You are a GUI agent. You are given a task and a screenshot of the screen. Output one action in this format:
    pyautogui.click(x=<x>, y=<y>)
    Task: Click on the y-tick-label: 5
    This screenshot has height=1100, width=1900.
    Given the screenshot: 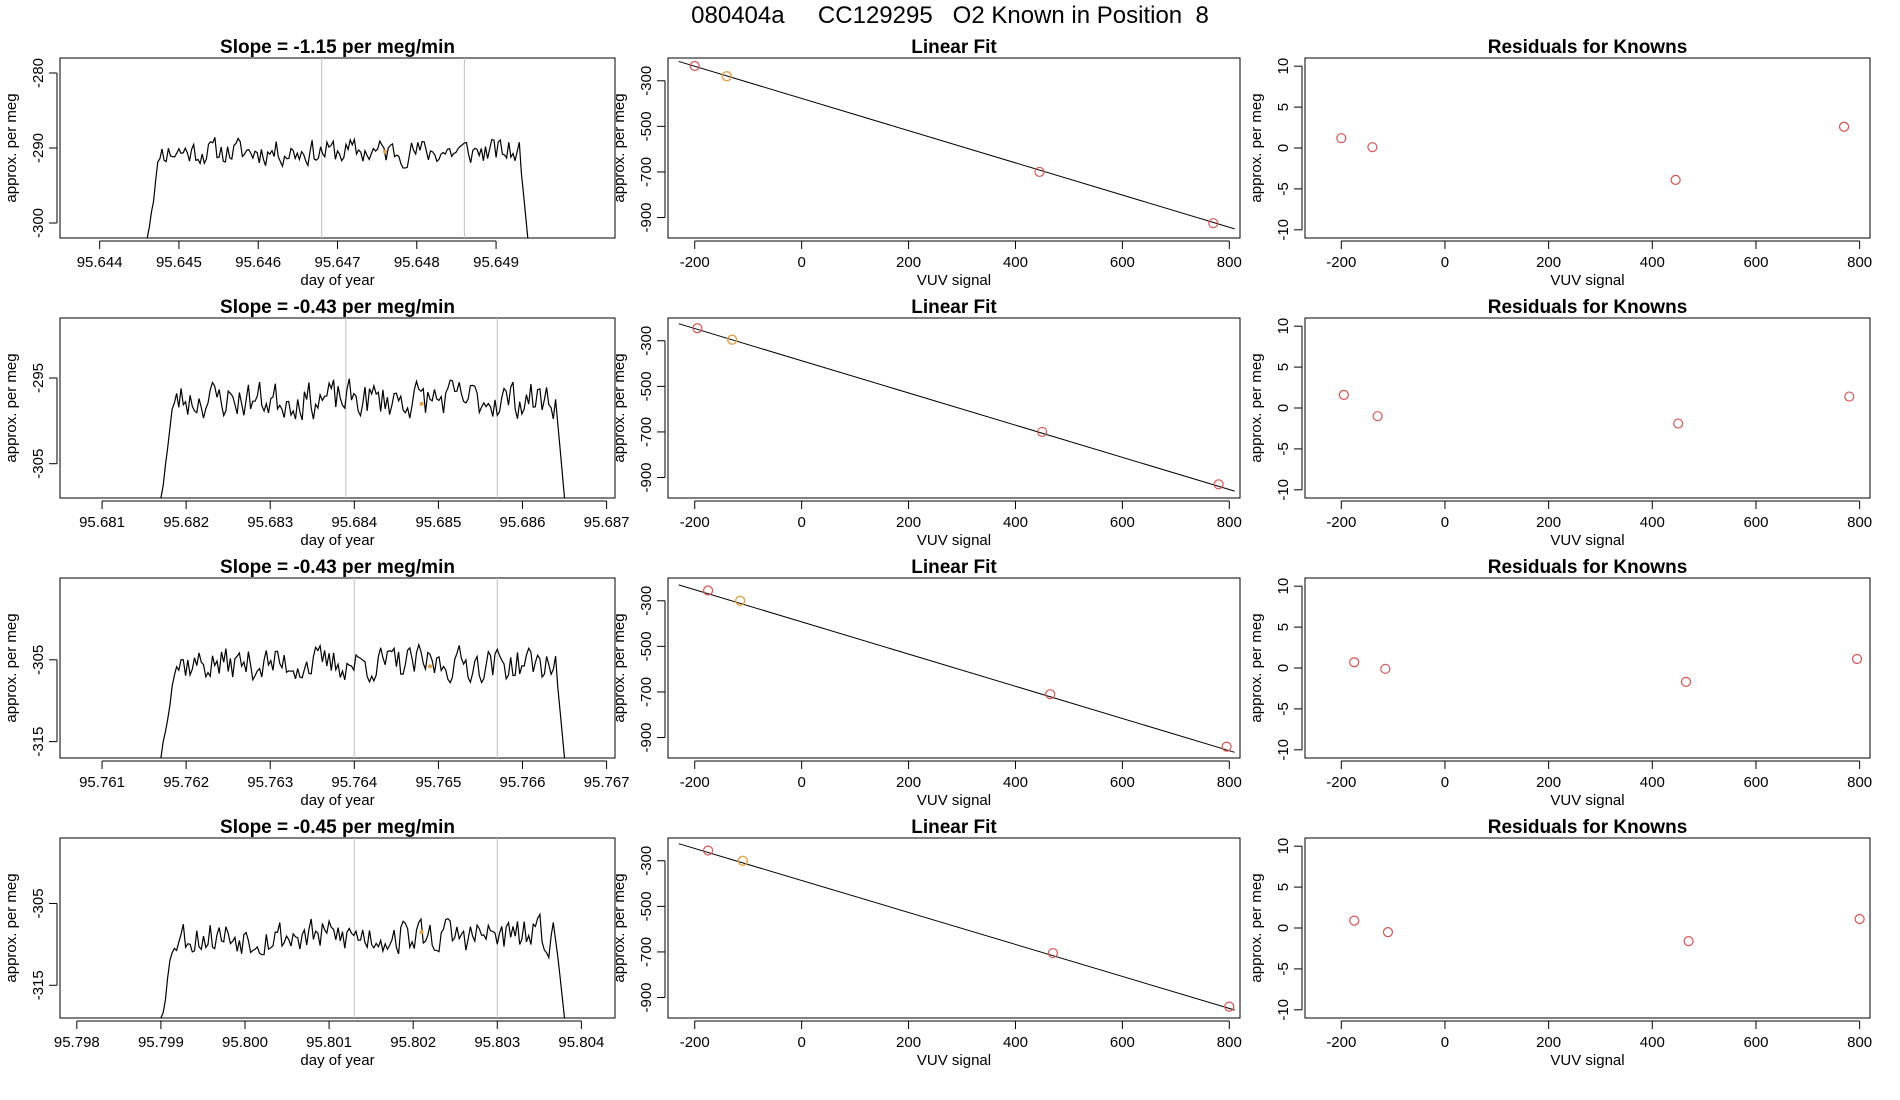 What is the action you would take?
    pyautogui.click(x=1283, y=887)
    